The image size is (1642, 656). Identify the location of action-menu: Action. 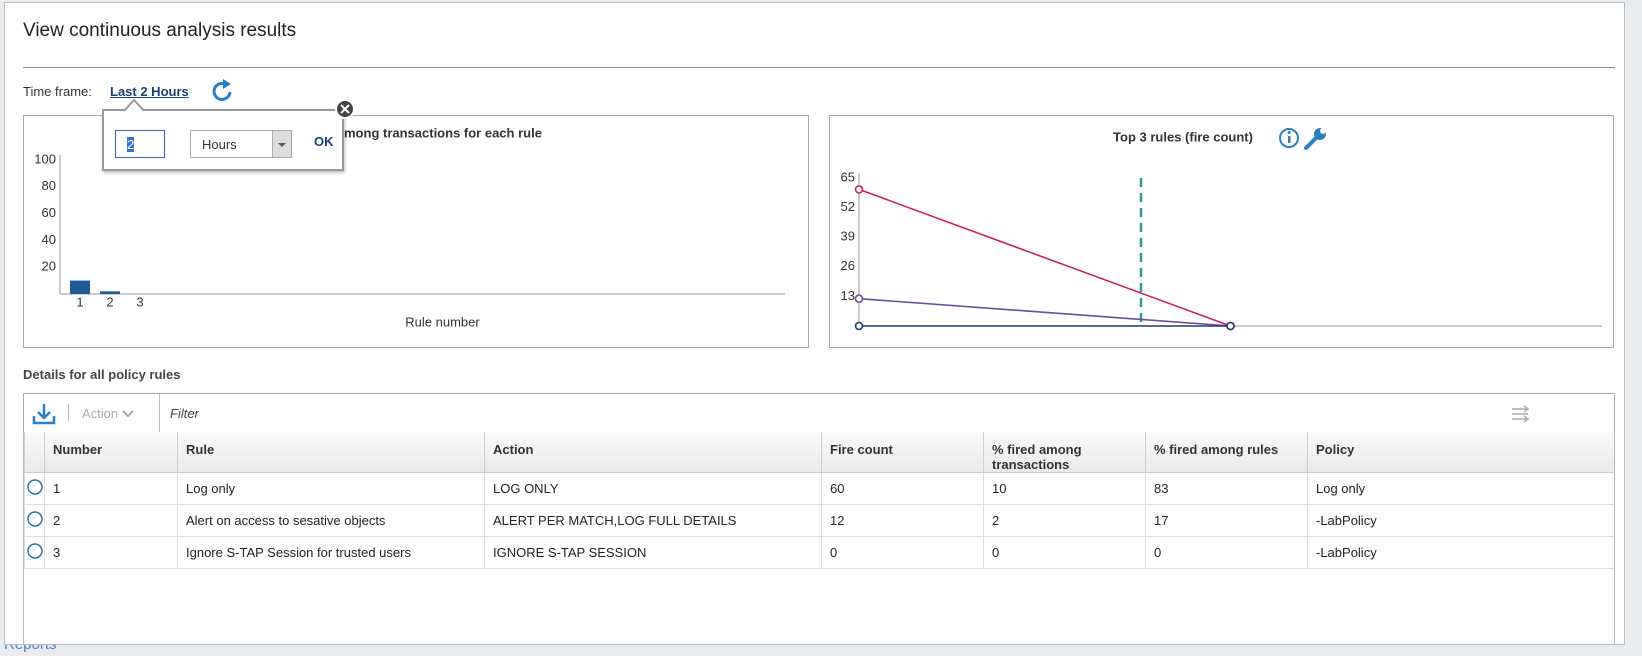
(108, 413).